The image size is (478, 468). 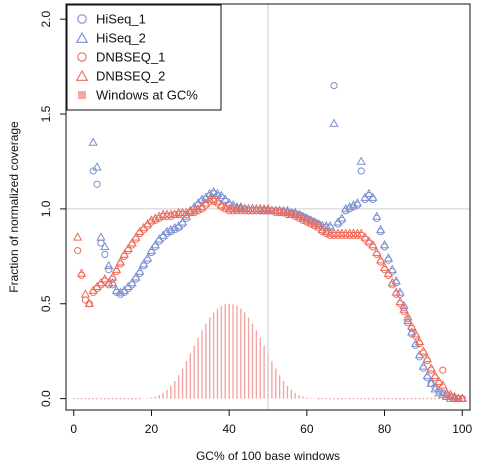 What do you see at coordinates (73, 429) in the screenshot?
I see `x-tick-label: 0` at bounding box center [73, 429].